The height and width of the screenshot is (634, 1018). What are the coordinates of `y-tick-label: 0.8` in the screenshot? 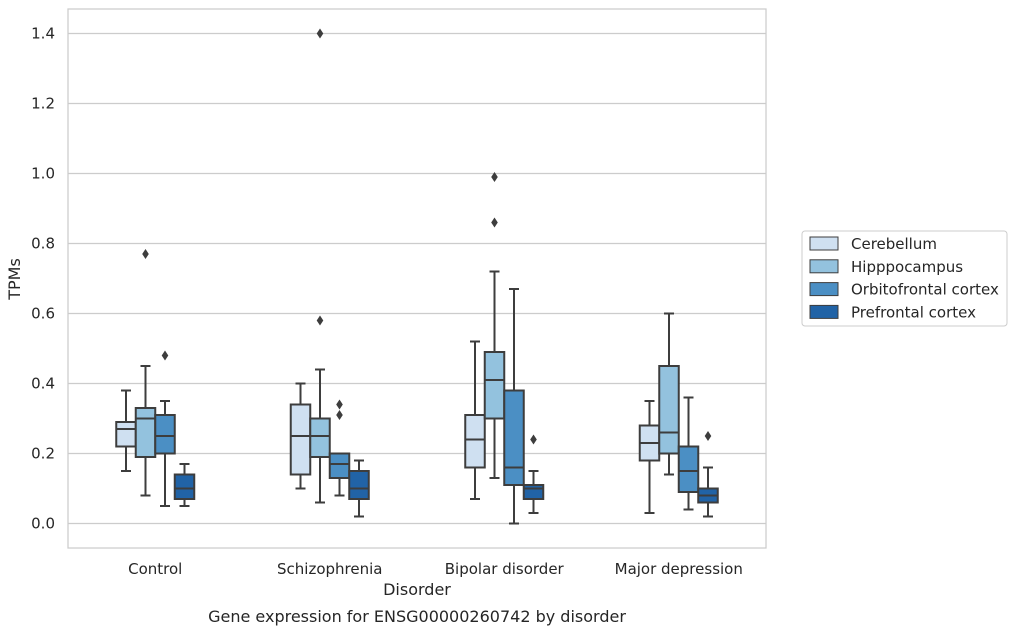 It's located at (43, 244).